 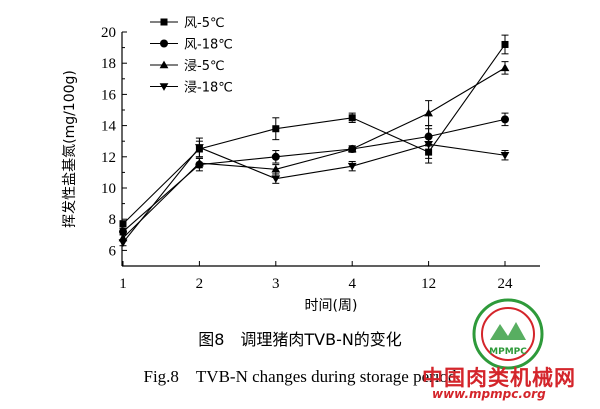 What do you see at coordinates (108, 33) in the screenshot?
I see `y-tick-label: 20` at bounding box center [108, 33].